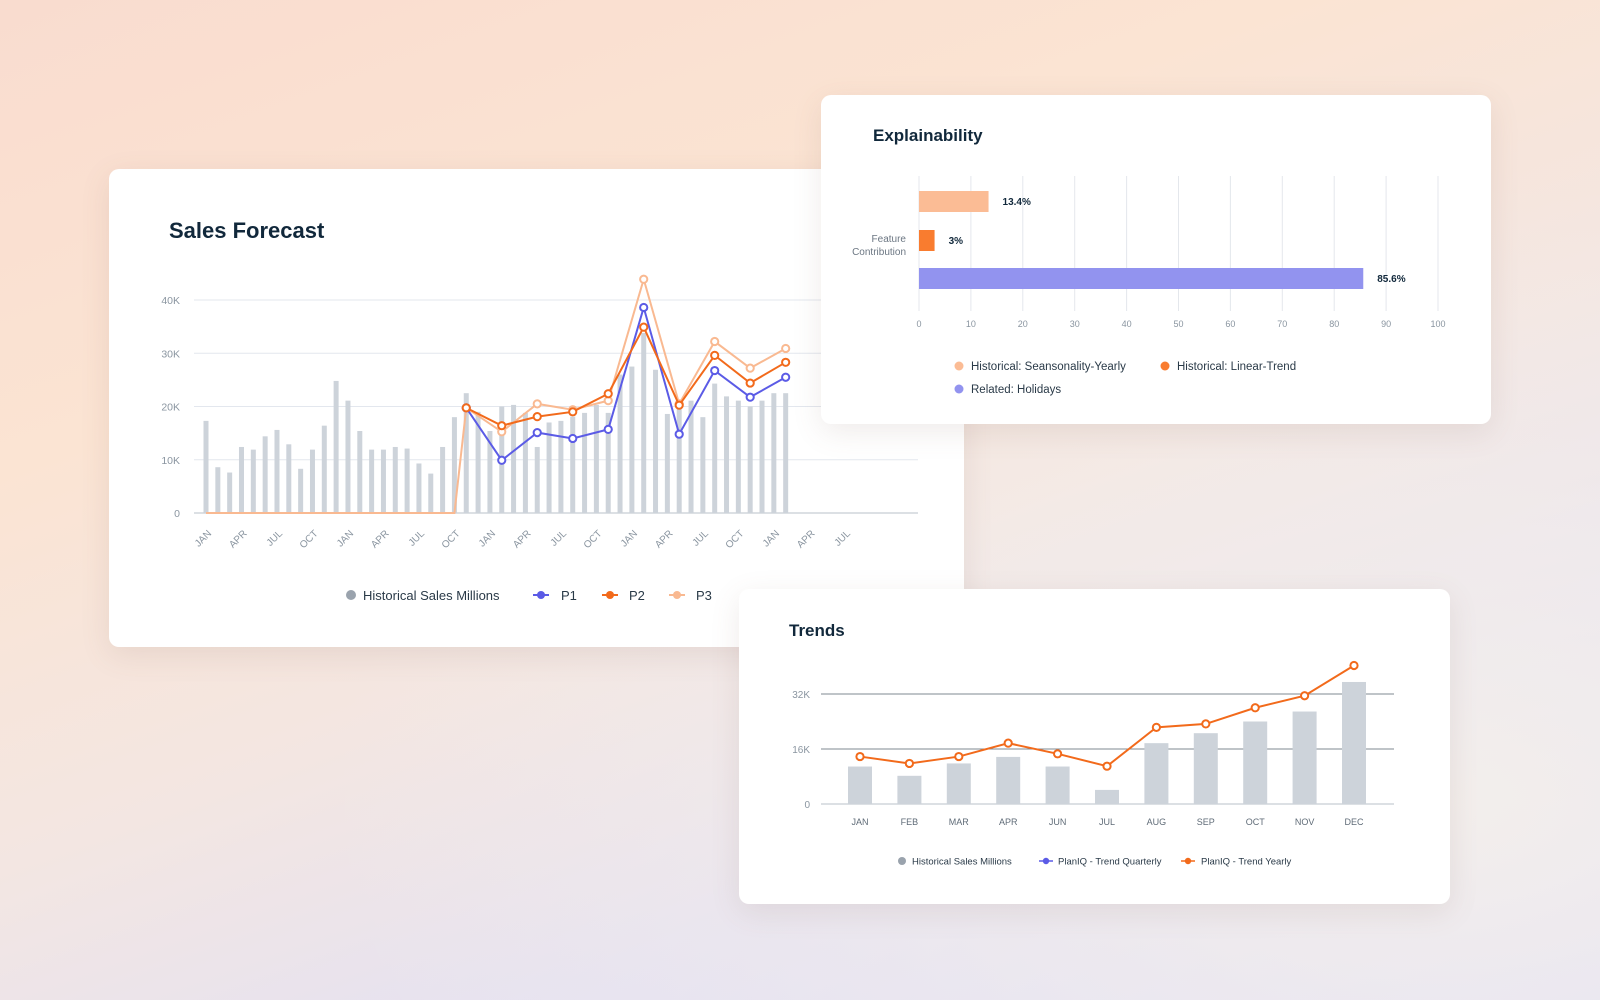 The height and width of the screenshot is (1000, 1600). What do you see at coordinates (1354, 822) in the screenshot?
I see `x-tick-label: DEC` at bounding box center [1354, 822].